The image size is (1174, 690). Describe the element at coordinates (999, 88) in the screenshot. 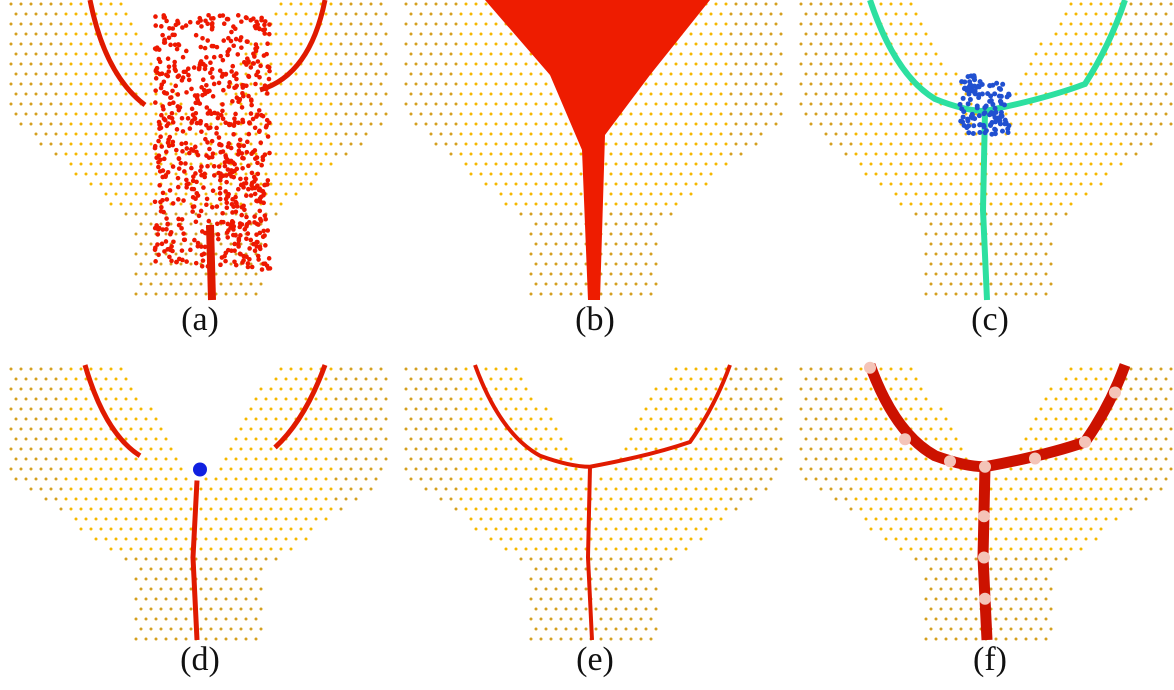

I see `cluster-point` at that location.